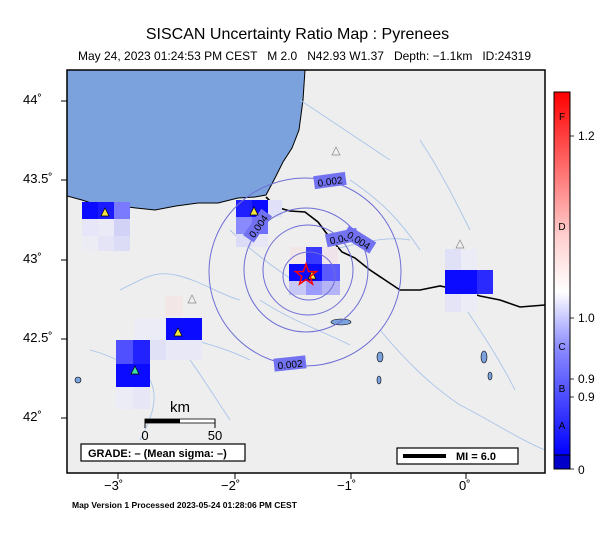  Describe the element at coordinates (561, 347) in the screenshot. I see `colorbar-letter: C` at that location.